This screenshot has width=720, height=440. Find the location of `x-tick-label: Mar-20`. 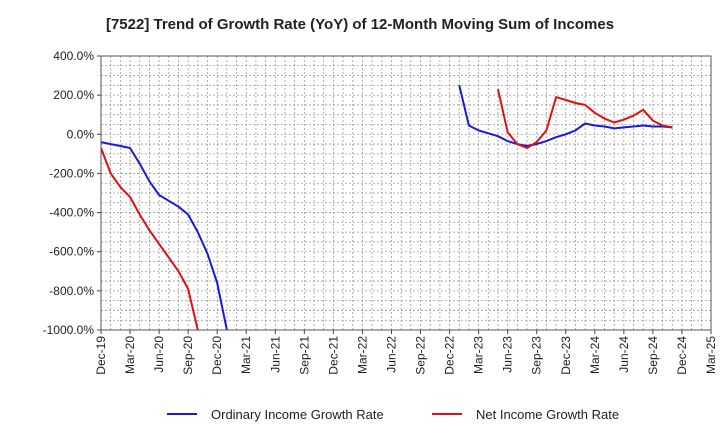

x-tick-label: Mar-20 is located at coordinates (130, 355).